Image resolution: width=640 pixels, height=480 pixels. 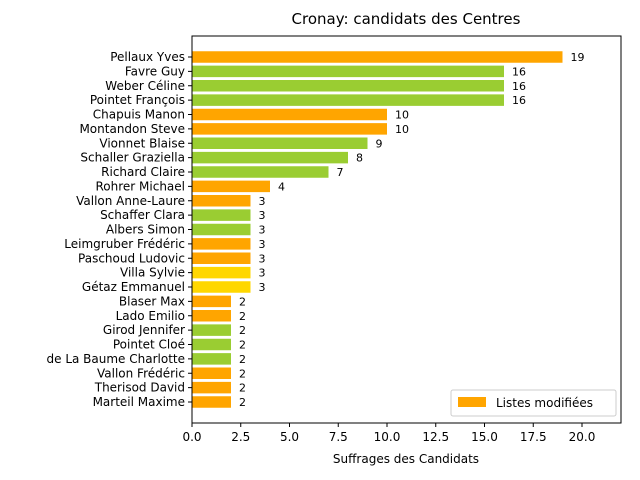 What do you see at coordinates (142, 215) in the screenshot?
I see `category-label: Schaffer Clara` at bounding box center [142, 215].